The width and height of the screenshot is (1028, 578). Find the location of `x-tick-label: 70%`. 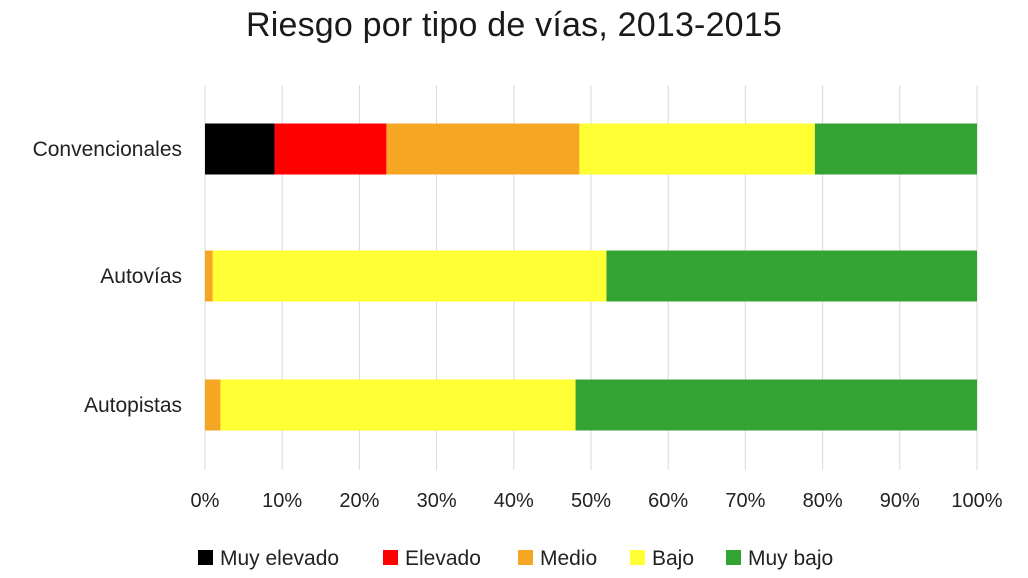

x-tick-label: 70% is located at coordinates (745, 501).